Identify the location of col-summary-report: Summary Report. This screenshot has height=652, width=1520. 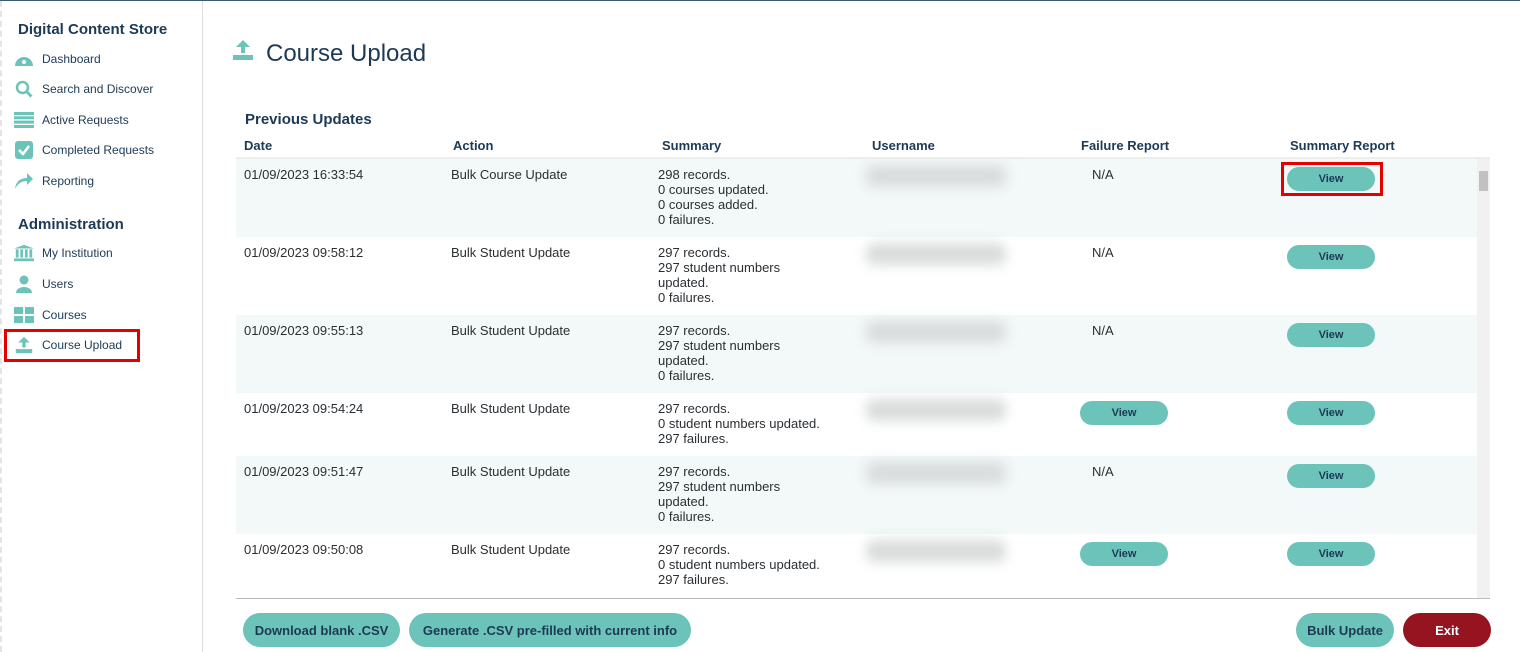
(1342, 145).